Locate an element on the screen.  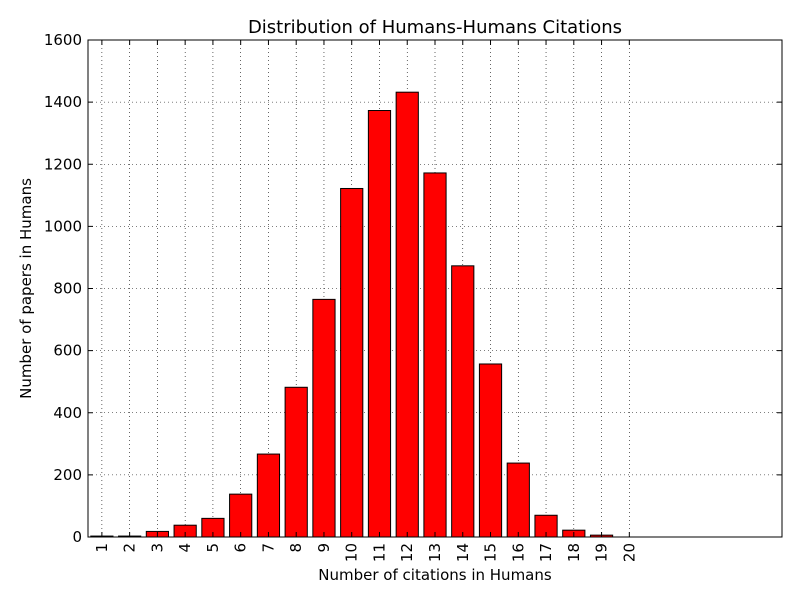
y-tick-label: 1600 is located at coordinates (63, 40).